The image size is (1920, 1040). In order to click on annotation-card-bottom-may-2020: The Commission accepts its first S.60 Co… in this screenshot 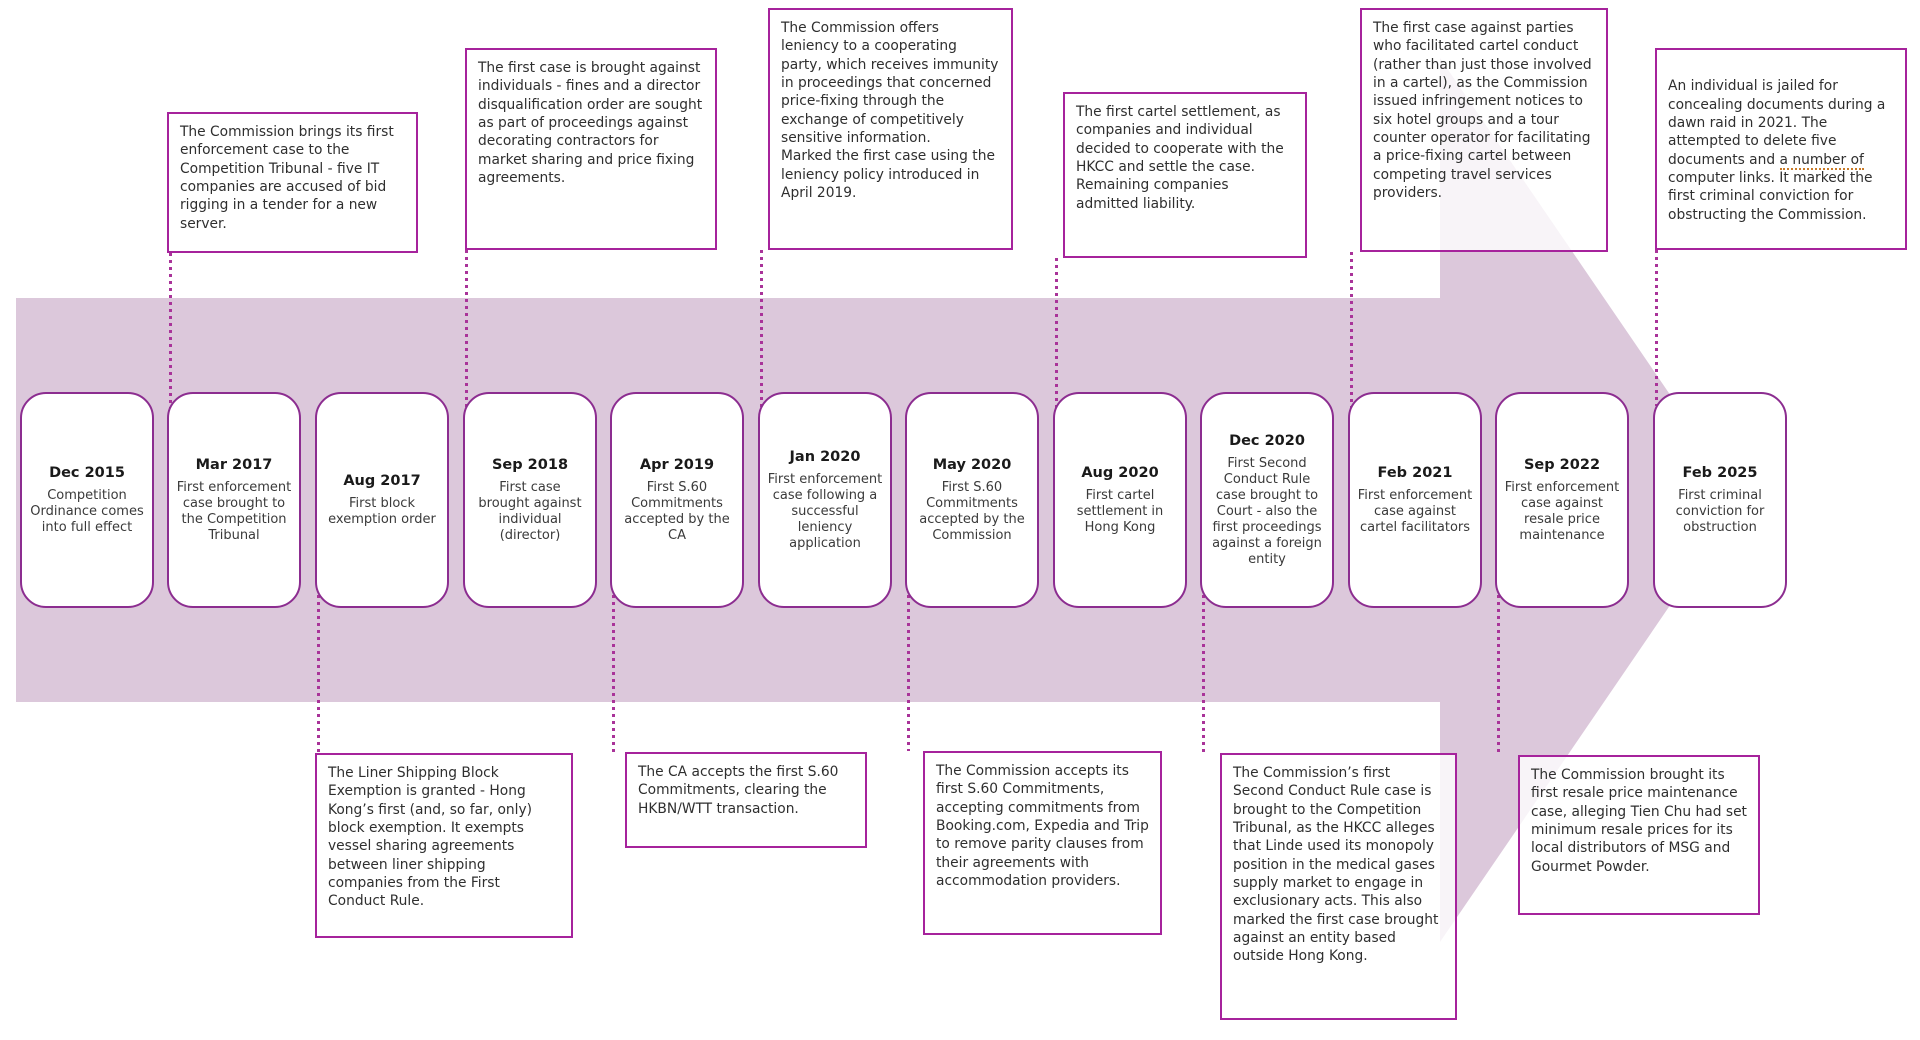, I will do `click(1042, 843)`.